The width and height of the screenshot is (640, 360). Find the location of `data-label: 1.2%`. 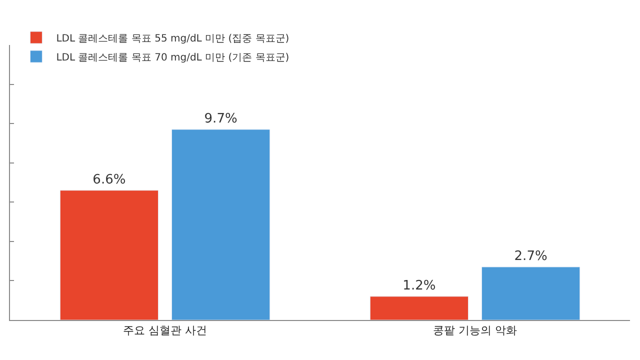

data-label: 1.2% is located at coordinates (419, 286).